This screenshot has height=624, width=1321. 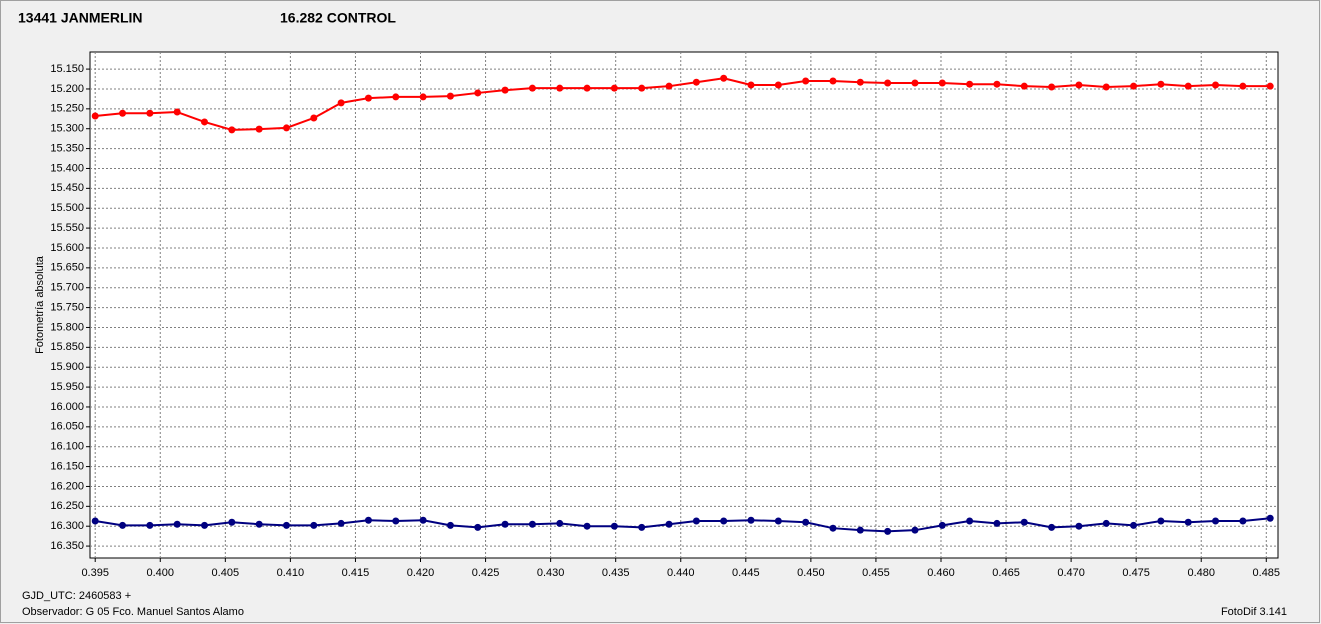 What do you see at coordinates (160, 573) in the screenshot?
I see `x-tick-label: 0.400` at bounding box center [160, 573].